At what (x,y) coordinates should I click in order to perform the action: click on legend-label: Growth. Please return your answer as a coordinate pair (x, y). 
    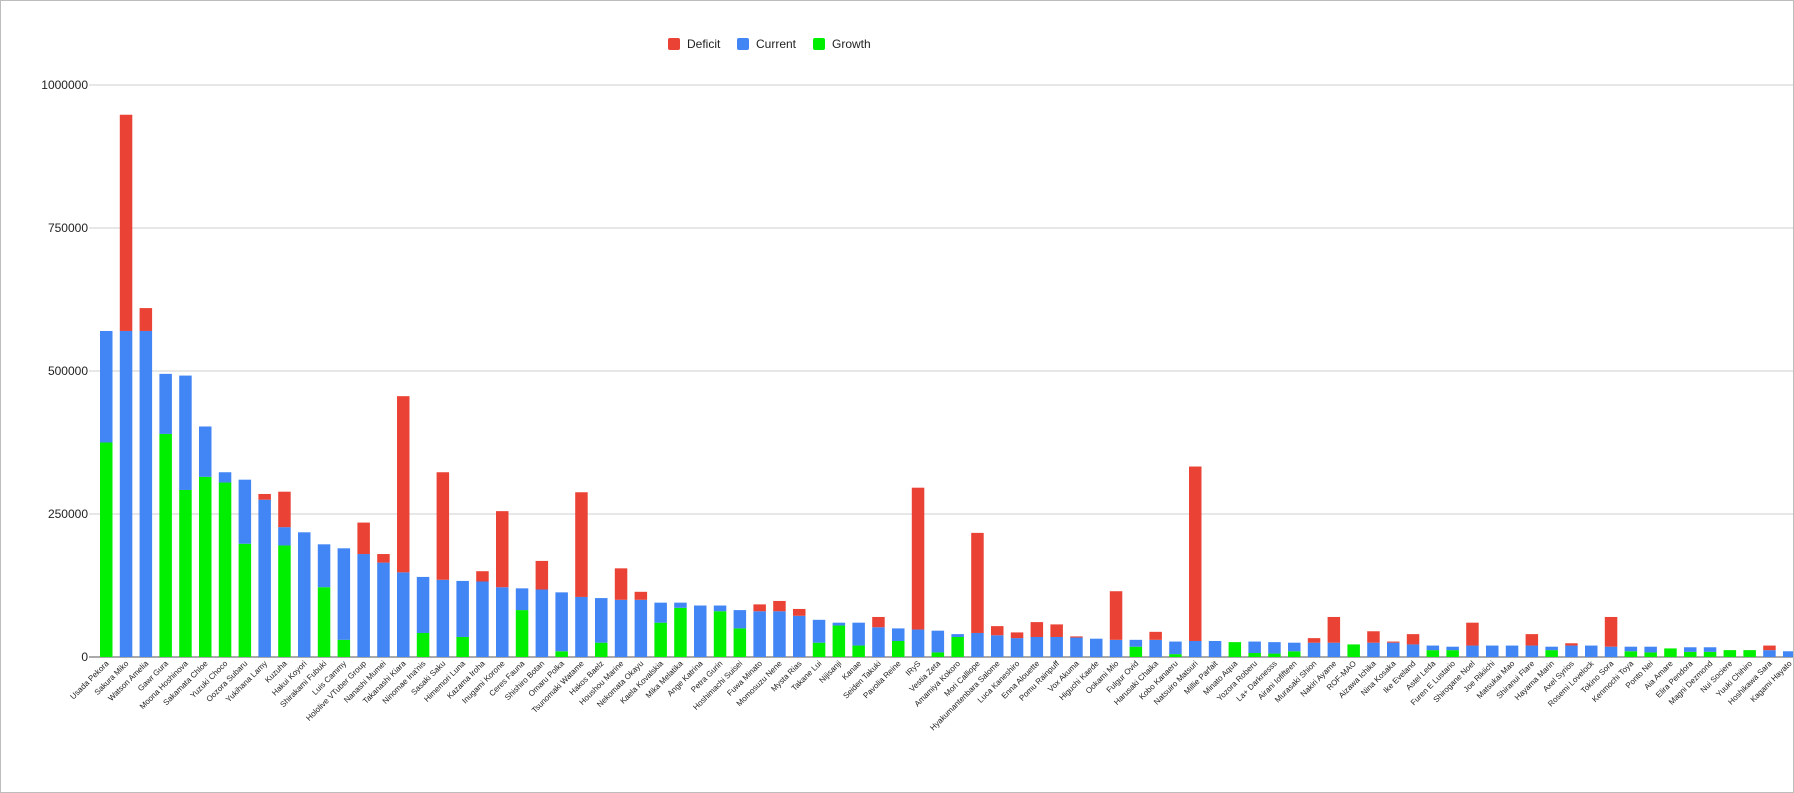
    Looking at the image, I should click on (851, 44).